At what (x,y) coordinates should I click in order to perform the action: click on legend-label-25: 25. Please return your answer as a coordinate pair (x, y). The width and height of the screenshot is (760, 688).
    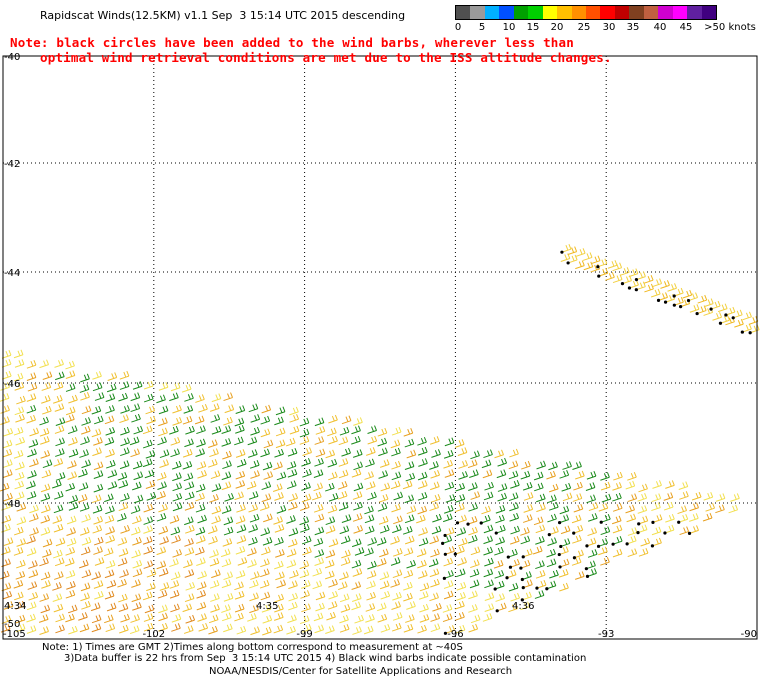
    Looking at the image, I should click on (584, 27).